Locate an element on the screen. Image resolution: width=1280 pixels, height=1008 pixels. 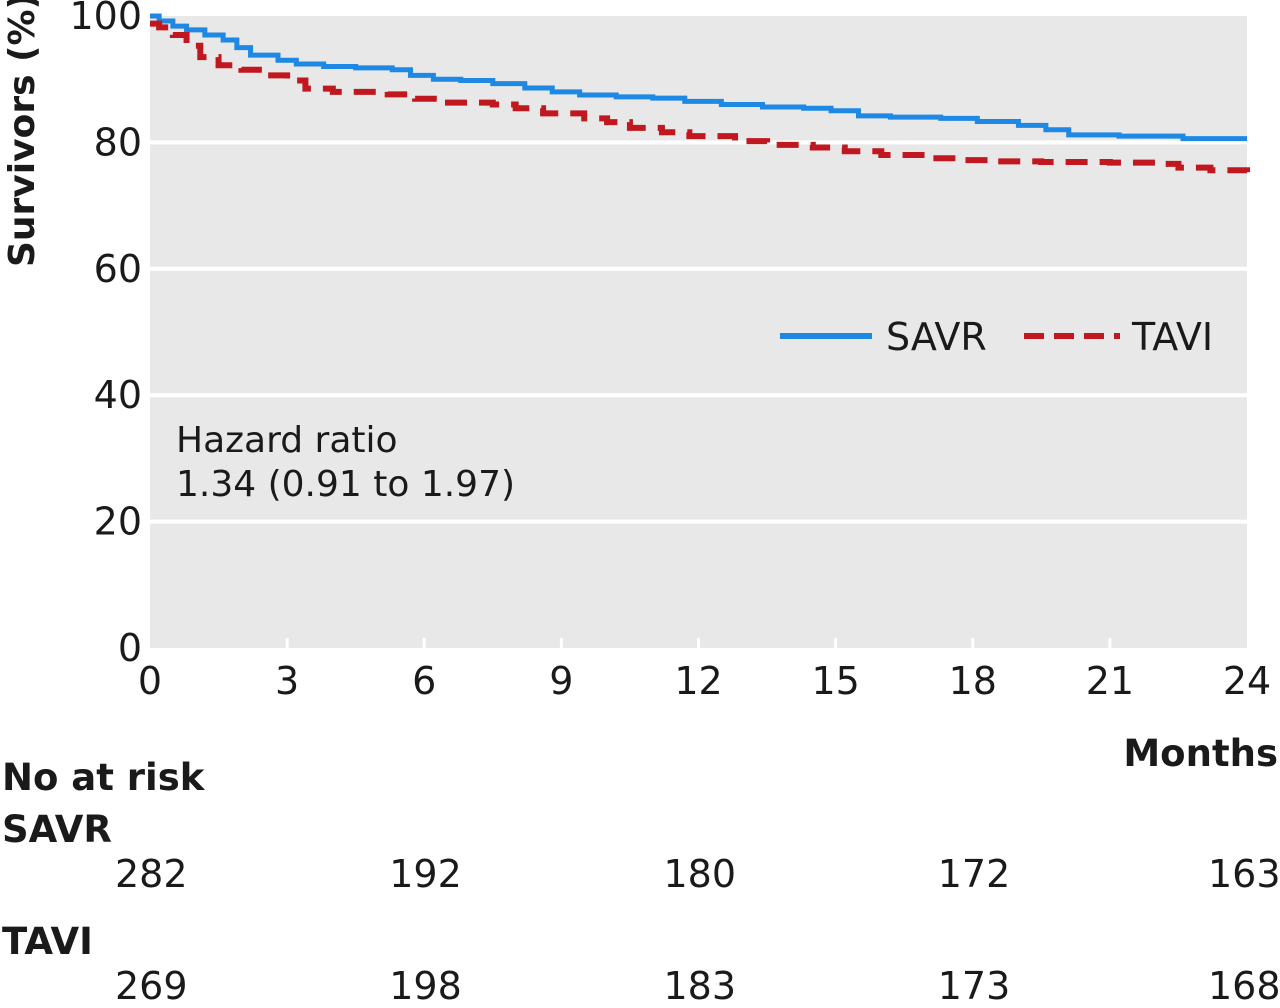
at-risk-savr-month-6: 192 is located at coordinates (425, 874).